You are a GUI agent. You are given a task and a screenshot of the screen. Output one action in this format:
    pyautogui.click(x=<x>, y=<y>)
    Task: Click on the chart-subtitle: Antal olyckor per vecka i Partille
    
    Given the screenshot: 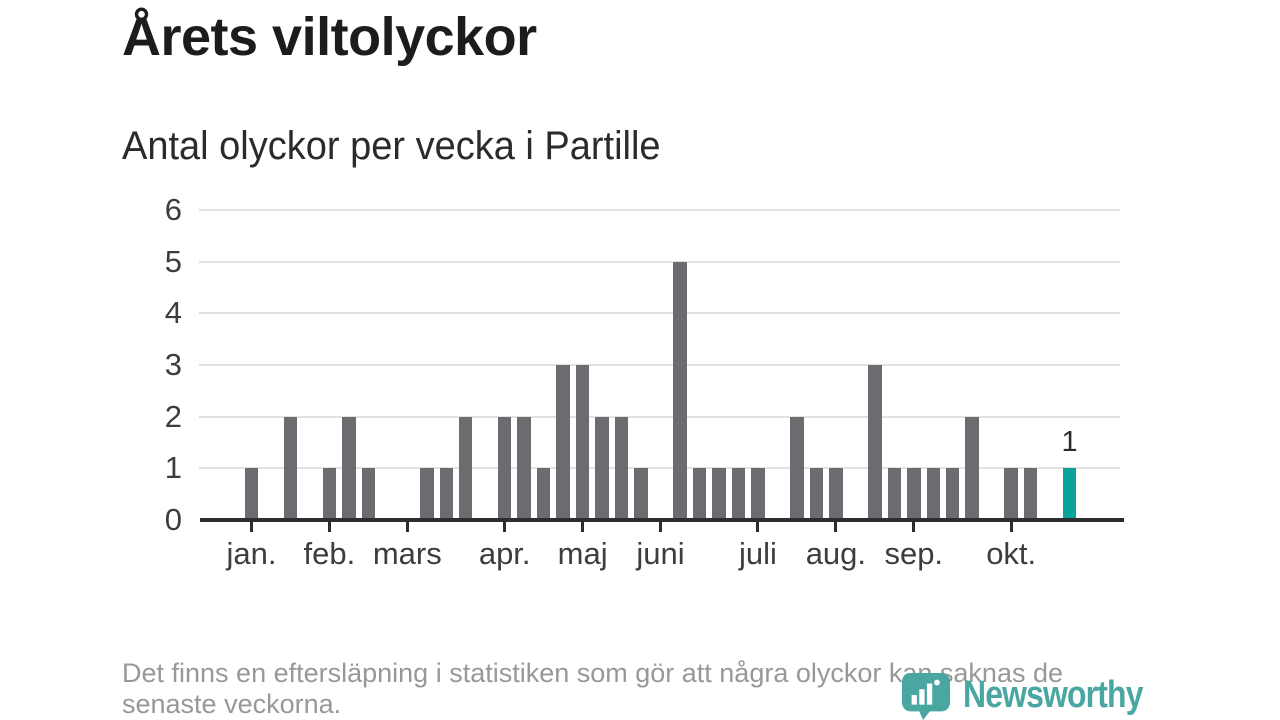 What is the action you would take?
    pyautogui.click(x=391, y=146)
    